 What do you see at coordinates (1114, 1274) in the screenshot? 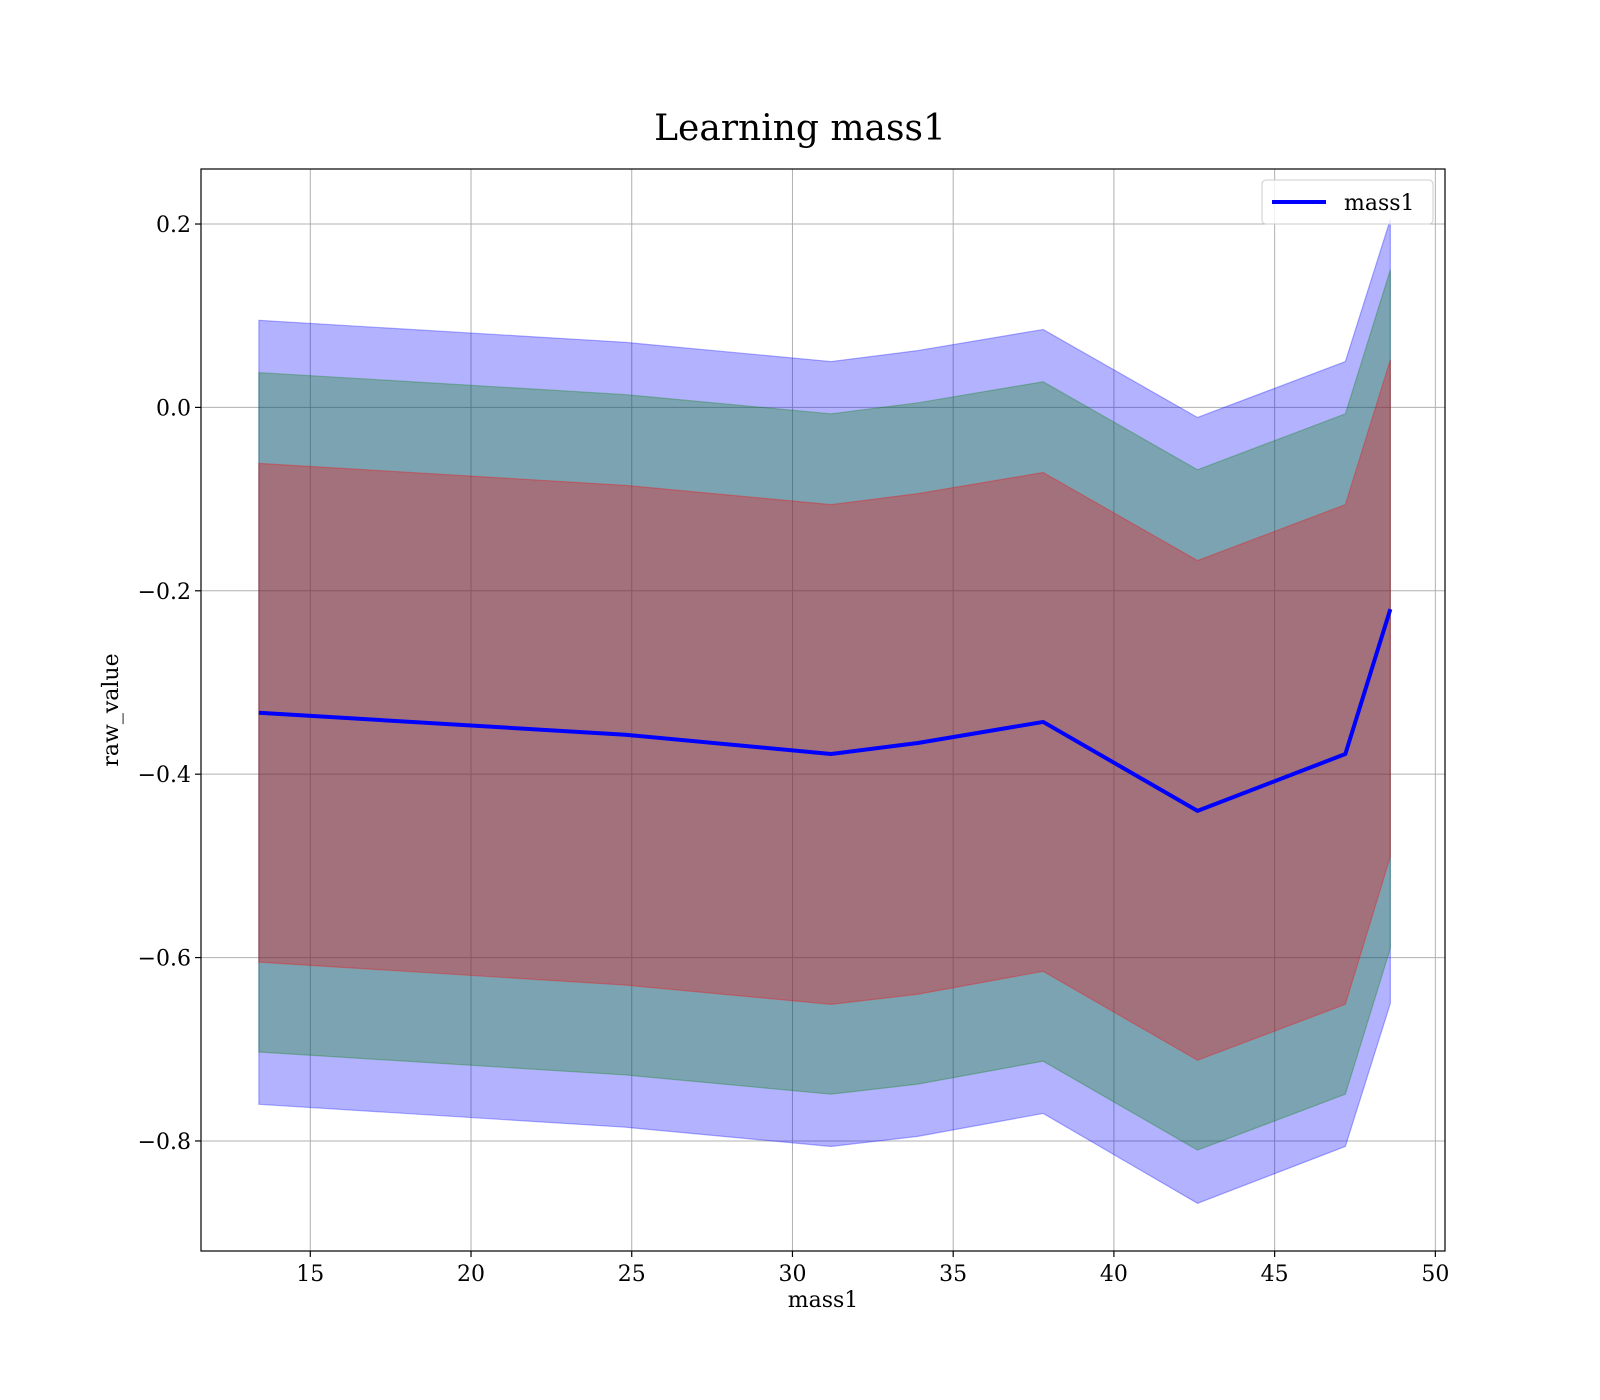
I see `x-tick-label-5: 40` at bounding box center [1114, 1274].